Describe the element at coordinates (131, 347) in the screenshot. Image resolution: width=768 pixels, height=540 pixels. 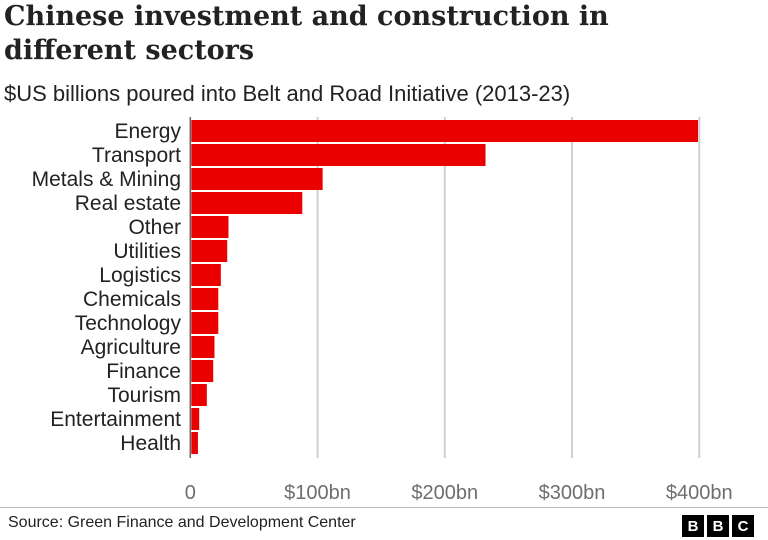
I see `category-label: Agriculture` at that location.